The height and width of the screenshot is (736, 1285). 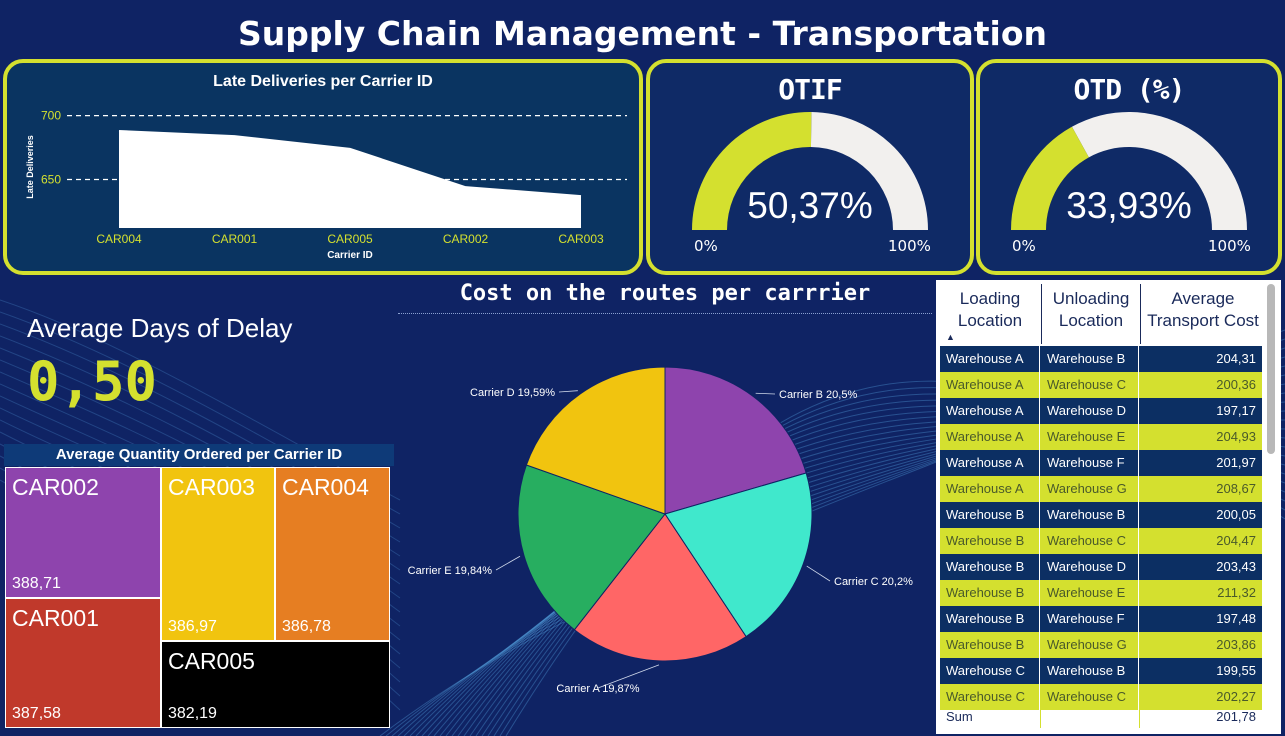 I want to click on table-row: Warehouse C Warehouse C 202,27, so click(x=1101, y=697).